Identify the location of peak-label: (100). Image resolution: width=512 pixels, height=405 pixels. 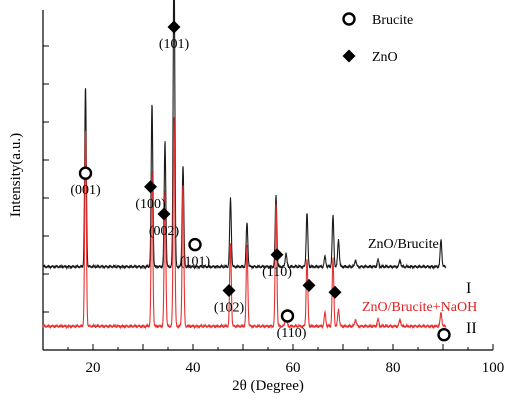
(150, 204).